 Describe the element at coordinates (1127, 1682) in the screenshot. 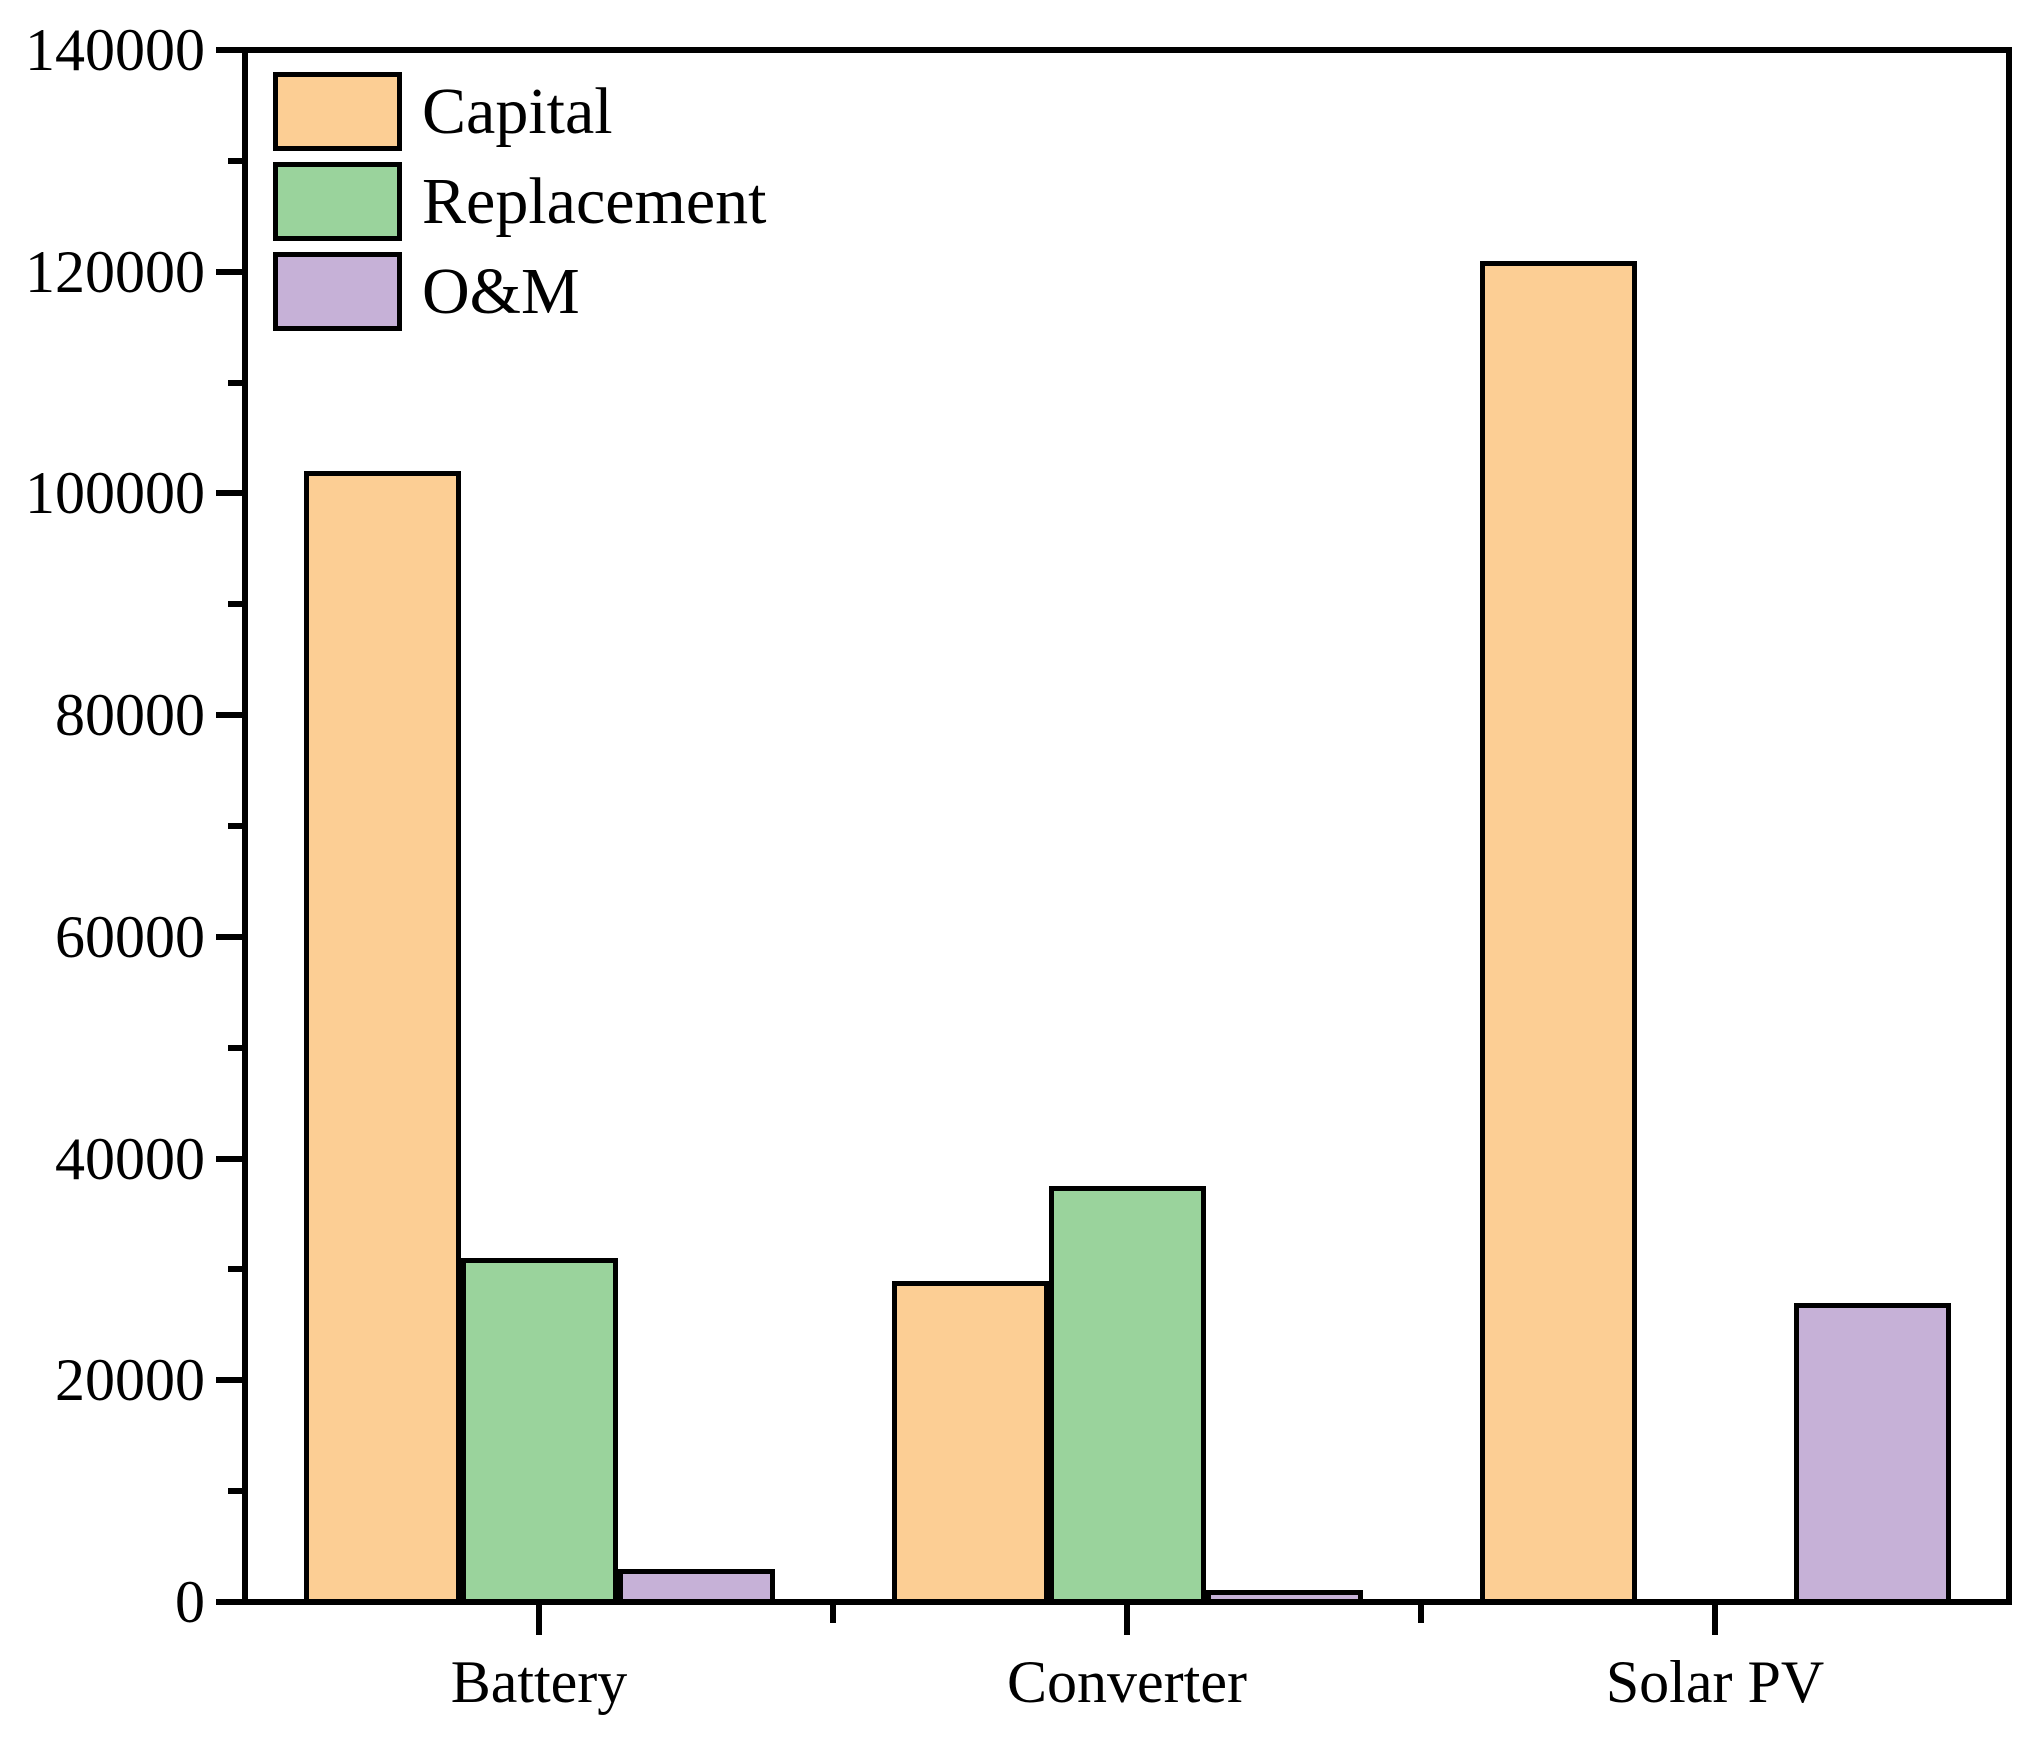

I see `x-category-label: Converter` at that location.